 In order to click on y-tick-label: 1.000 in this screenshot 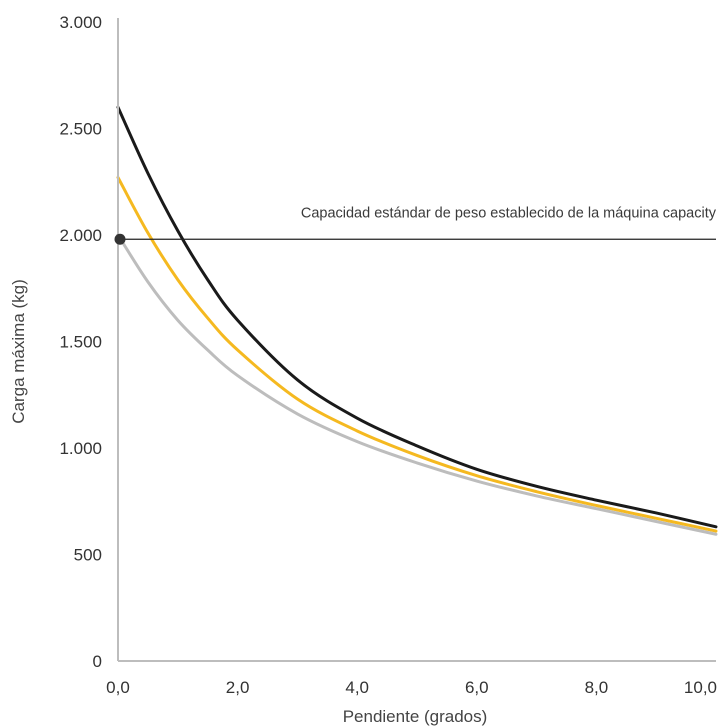, I will do `click(80, 448)`.